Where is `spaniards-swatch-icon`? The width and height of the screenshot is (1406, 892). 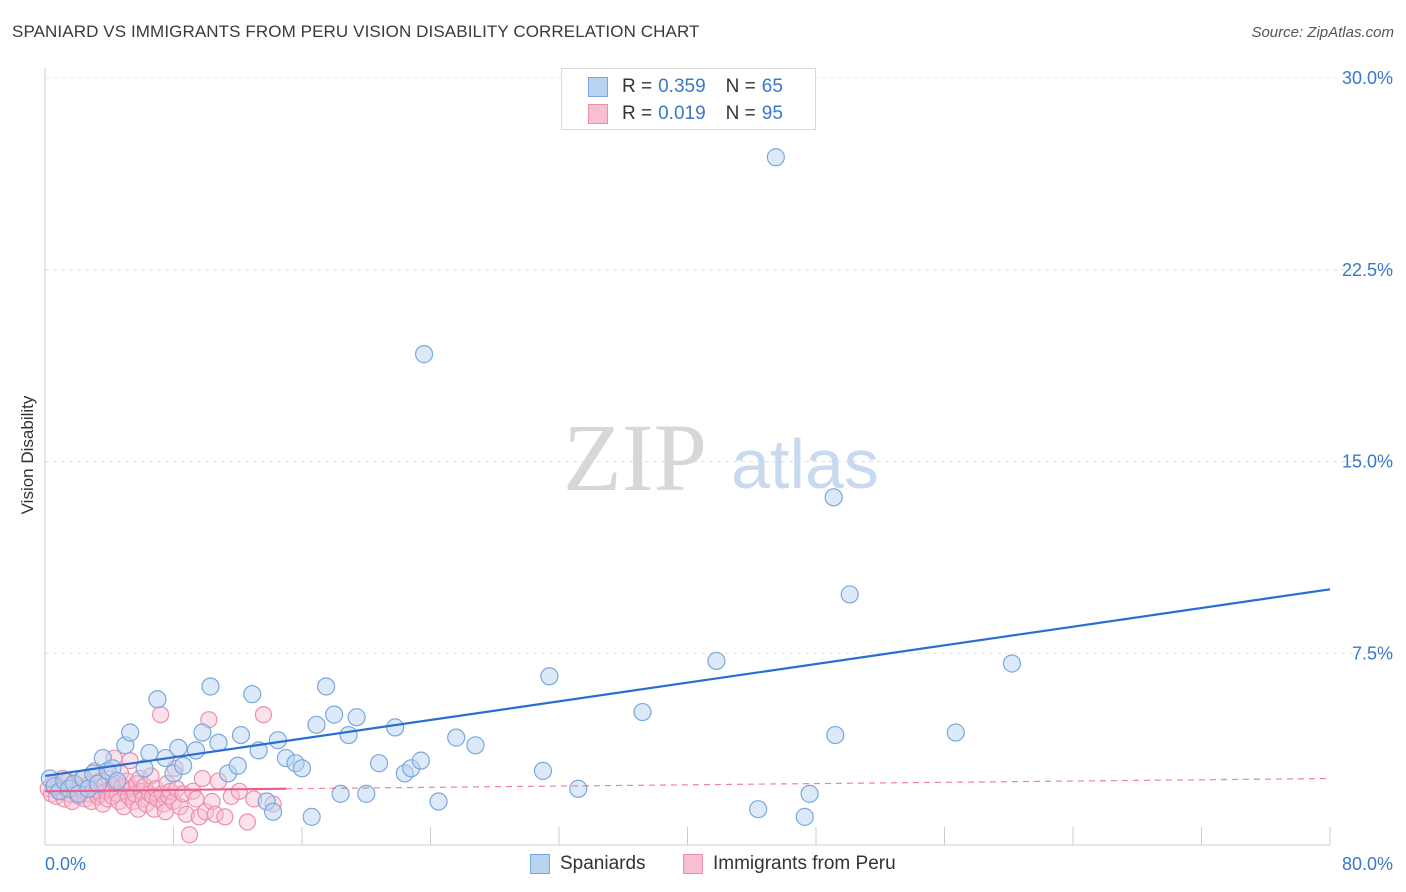
spaniards-swatch-icon is located at coordinates (598, 87).